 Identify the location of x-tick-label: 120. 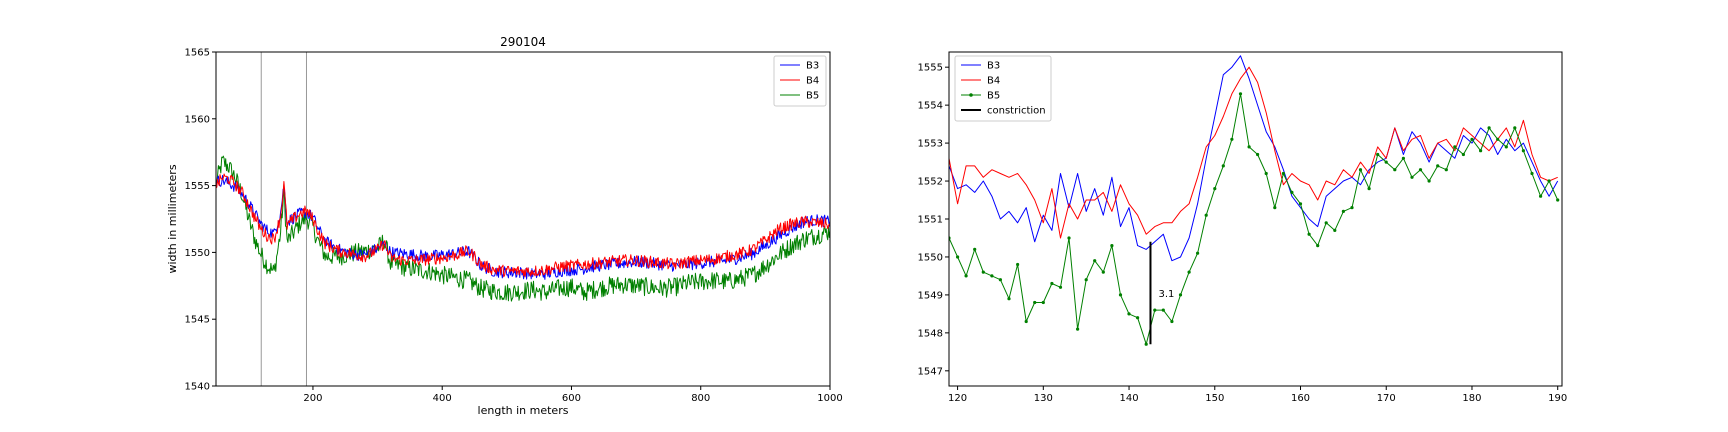
(957, 398).